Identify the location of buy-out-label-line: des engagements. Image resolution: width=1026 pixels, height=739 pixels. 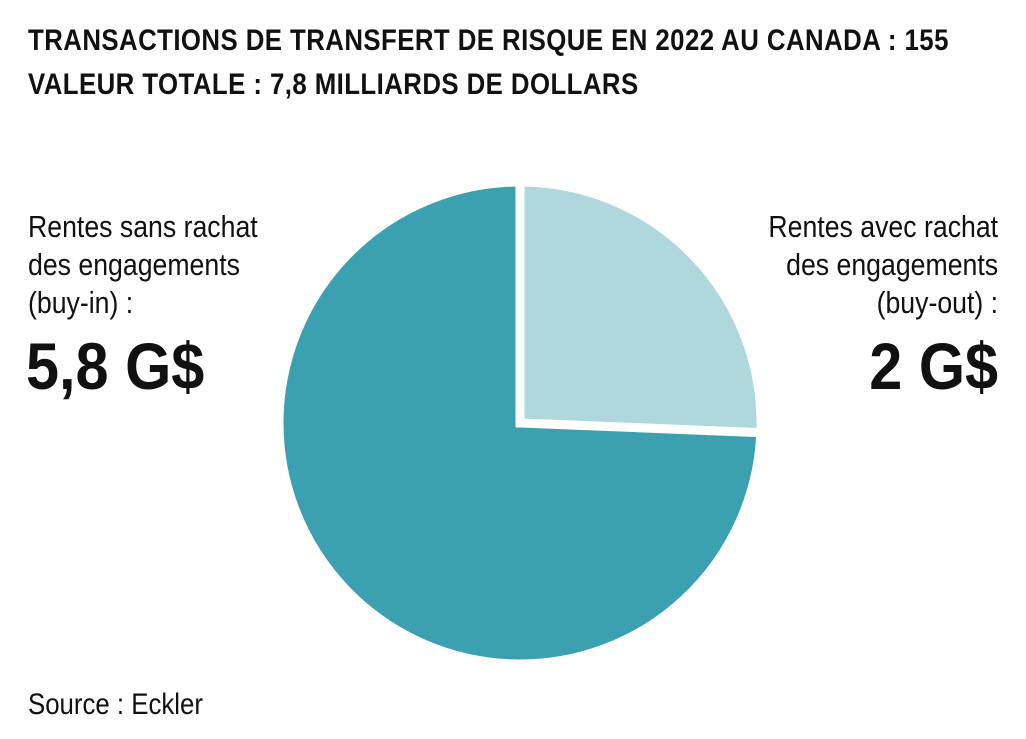
(892, 264).